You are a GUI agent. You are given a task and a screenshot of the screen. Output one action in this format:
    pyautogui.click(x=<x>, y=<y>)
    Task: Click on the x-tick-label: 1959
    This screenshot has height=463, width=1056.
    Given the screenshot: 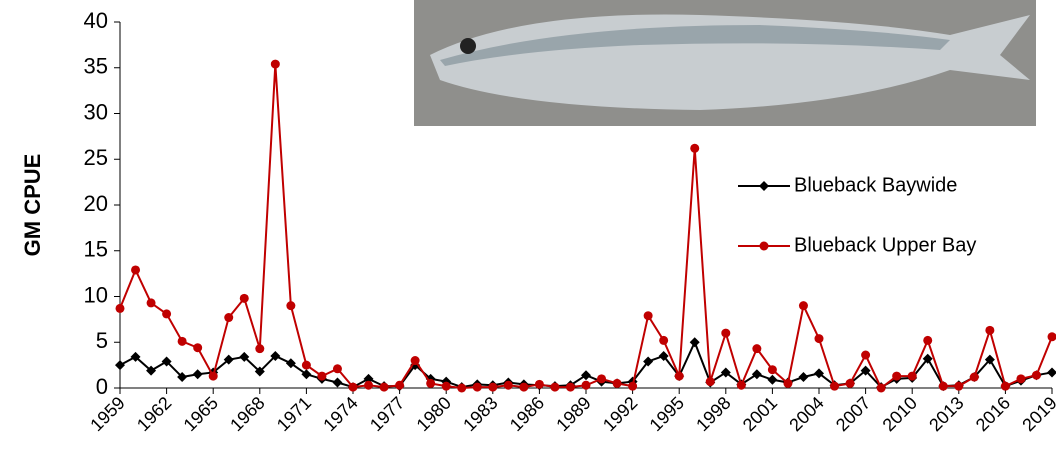 What is the action you would take?
    pyautogui.click(x=107, y=414)
    